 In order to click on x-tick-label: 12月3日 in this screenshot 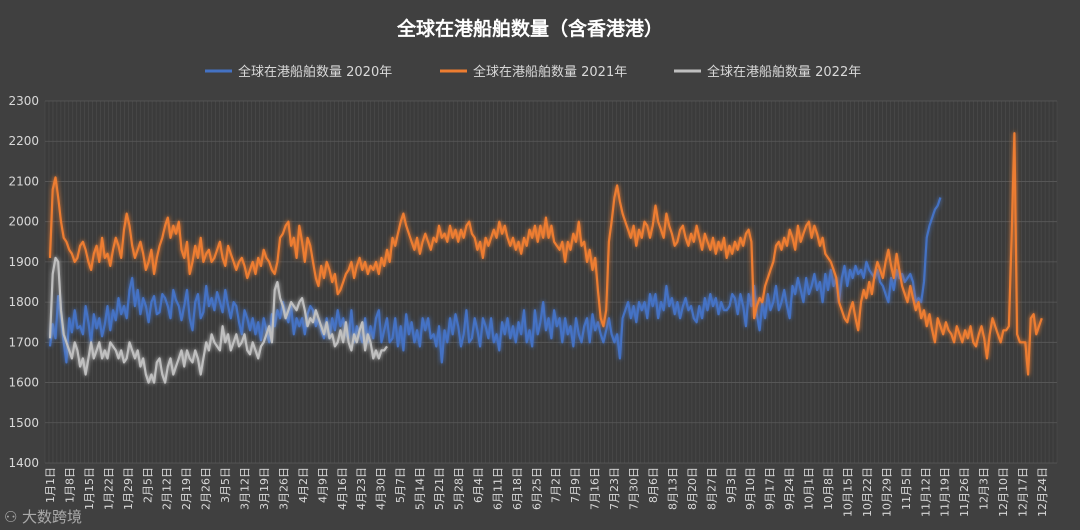, I will do `click(984, 488)`.